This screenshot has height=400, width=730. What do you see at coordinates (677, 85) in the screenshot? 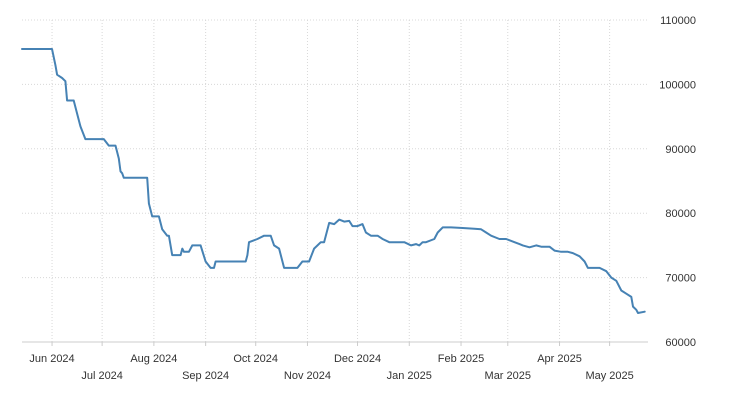
I see `y-tick-label: 100000` at bounding box center [677, 85].